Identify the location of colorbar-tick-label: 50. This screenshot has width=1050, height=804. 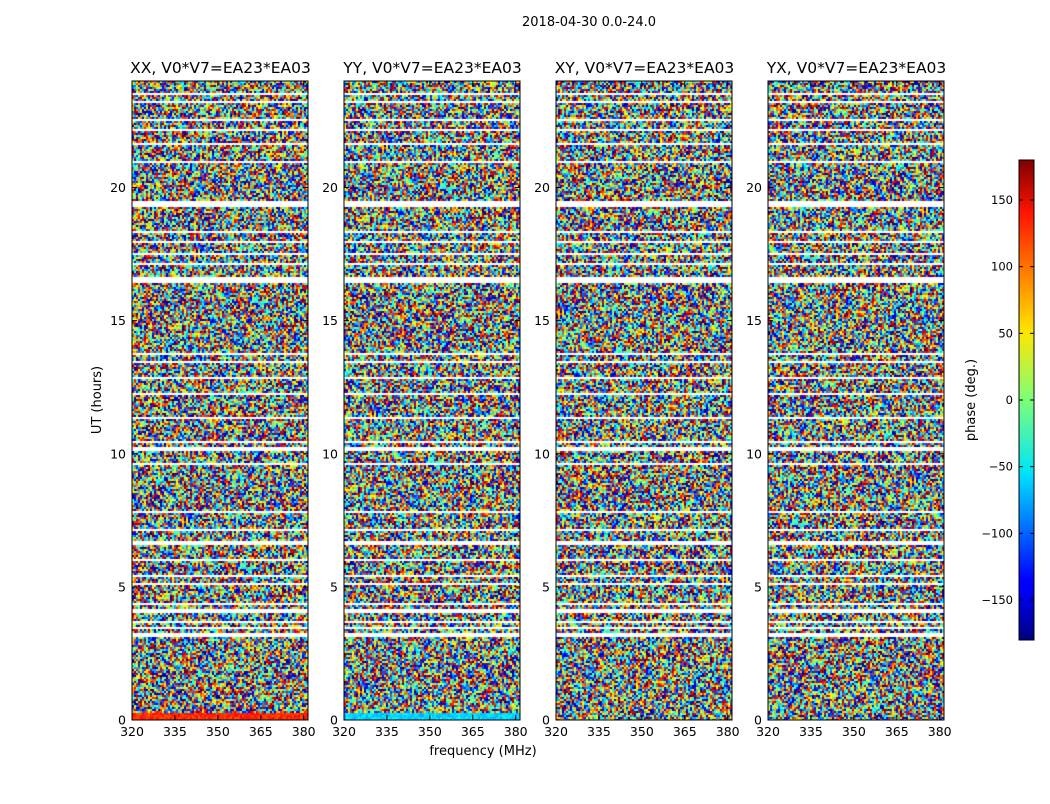
(1005, 333).